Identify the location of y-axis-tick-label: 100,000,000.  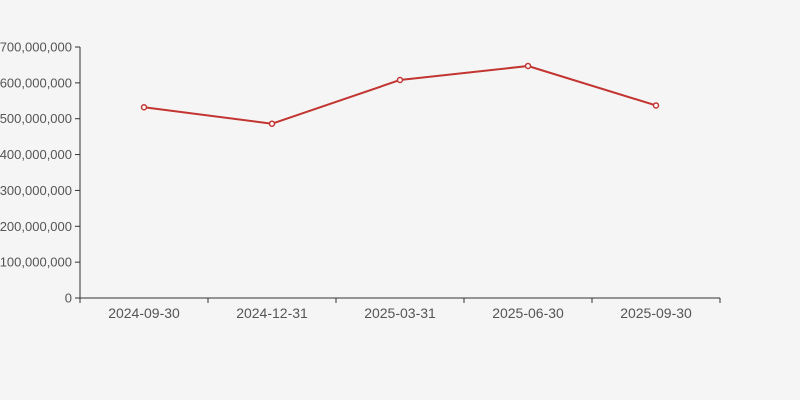
(36, 262).